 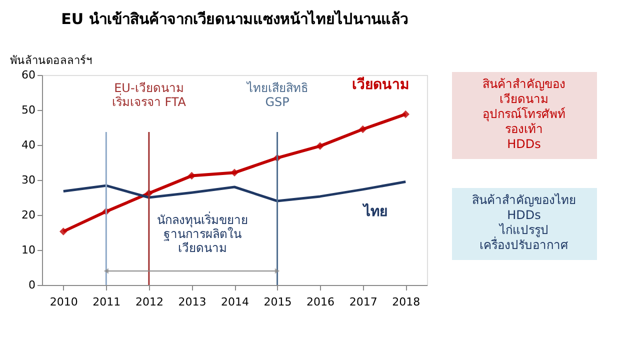 I want to click on x-tick-label: 2018, so click(x=406, y=302).